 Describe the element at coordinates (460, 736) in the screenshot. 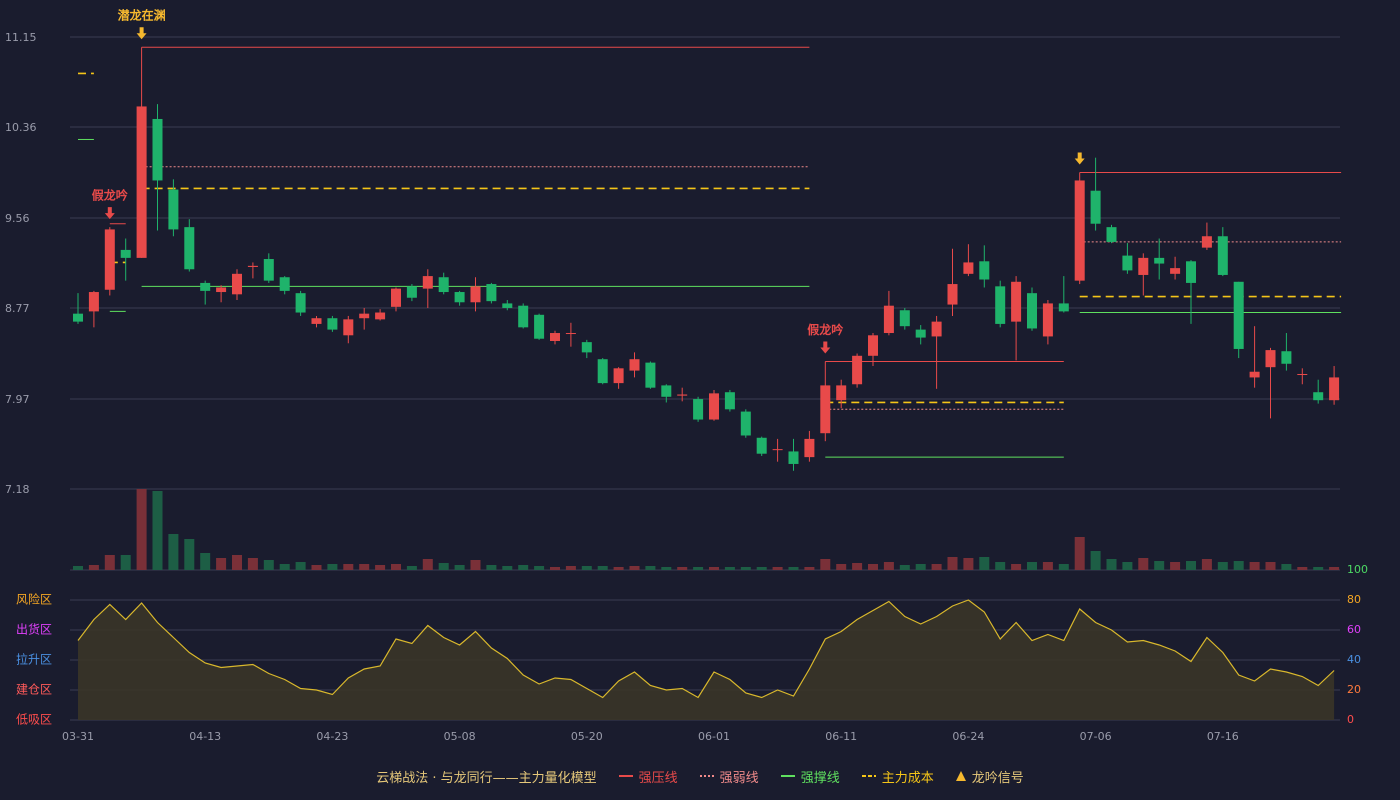

I see `x-tick-label: 05-08` at that location.